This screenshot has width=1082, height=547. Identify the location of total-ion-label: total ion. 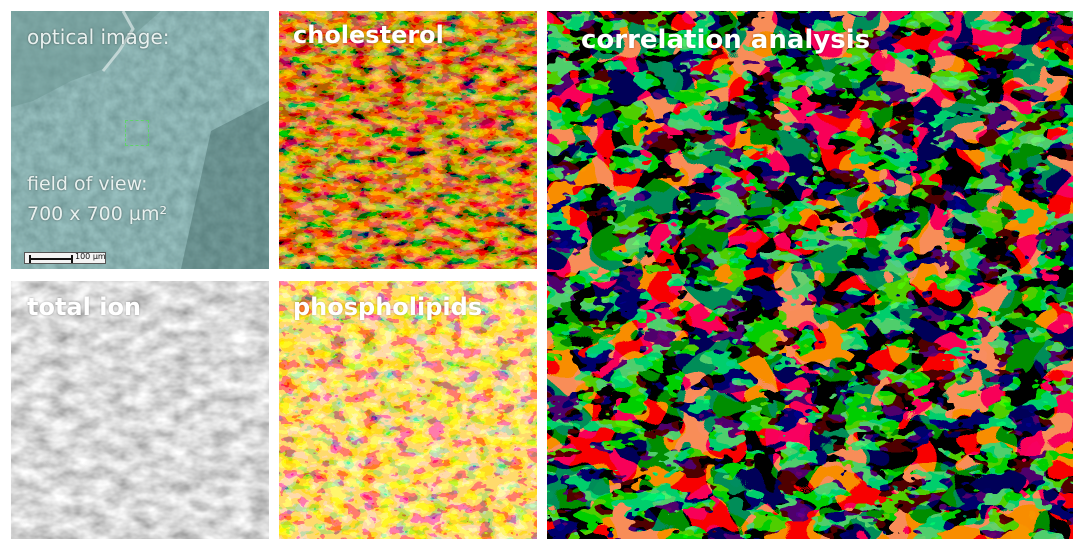
(84, 307).